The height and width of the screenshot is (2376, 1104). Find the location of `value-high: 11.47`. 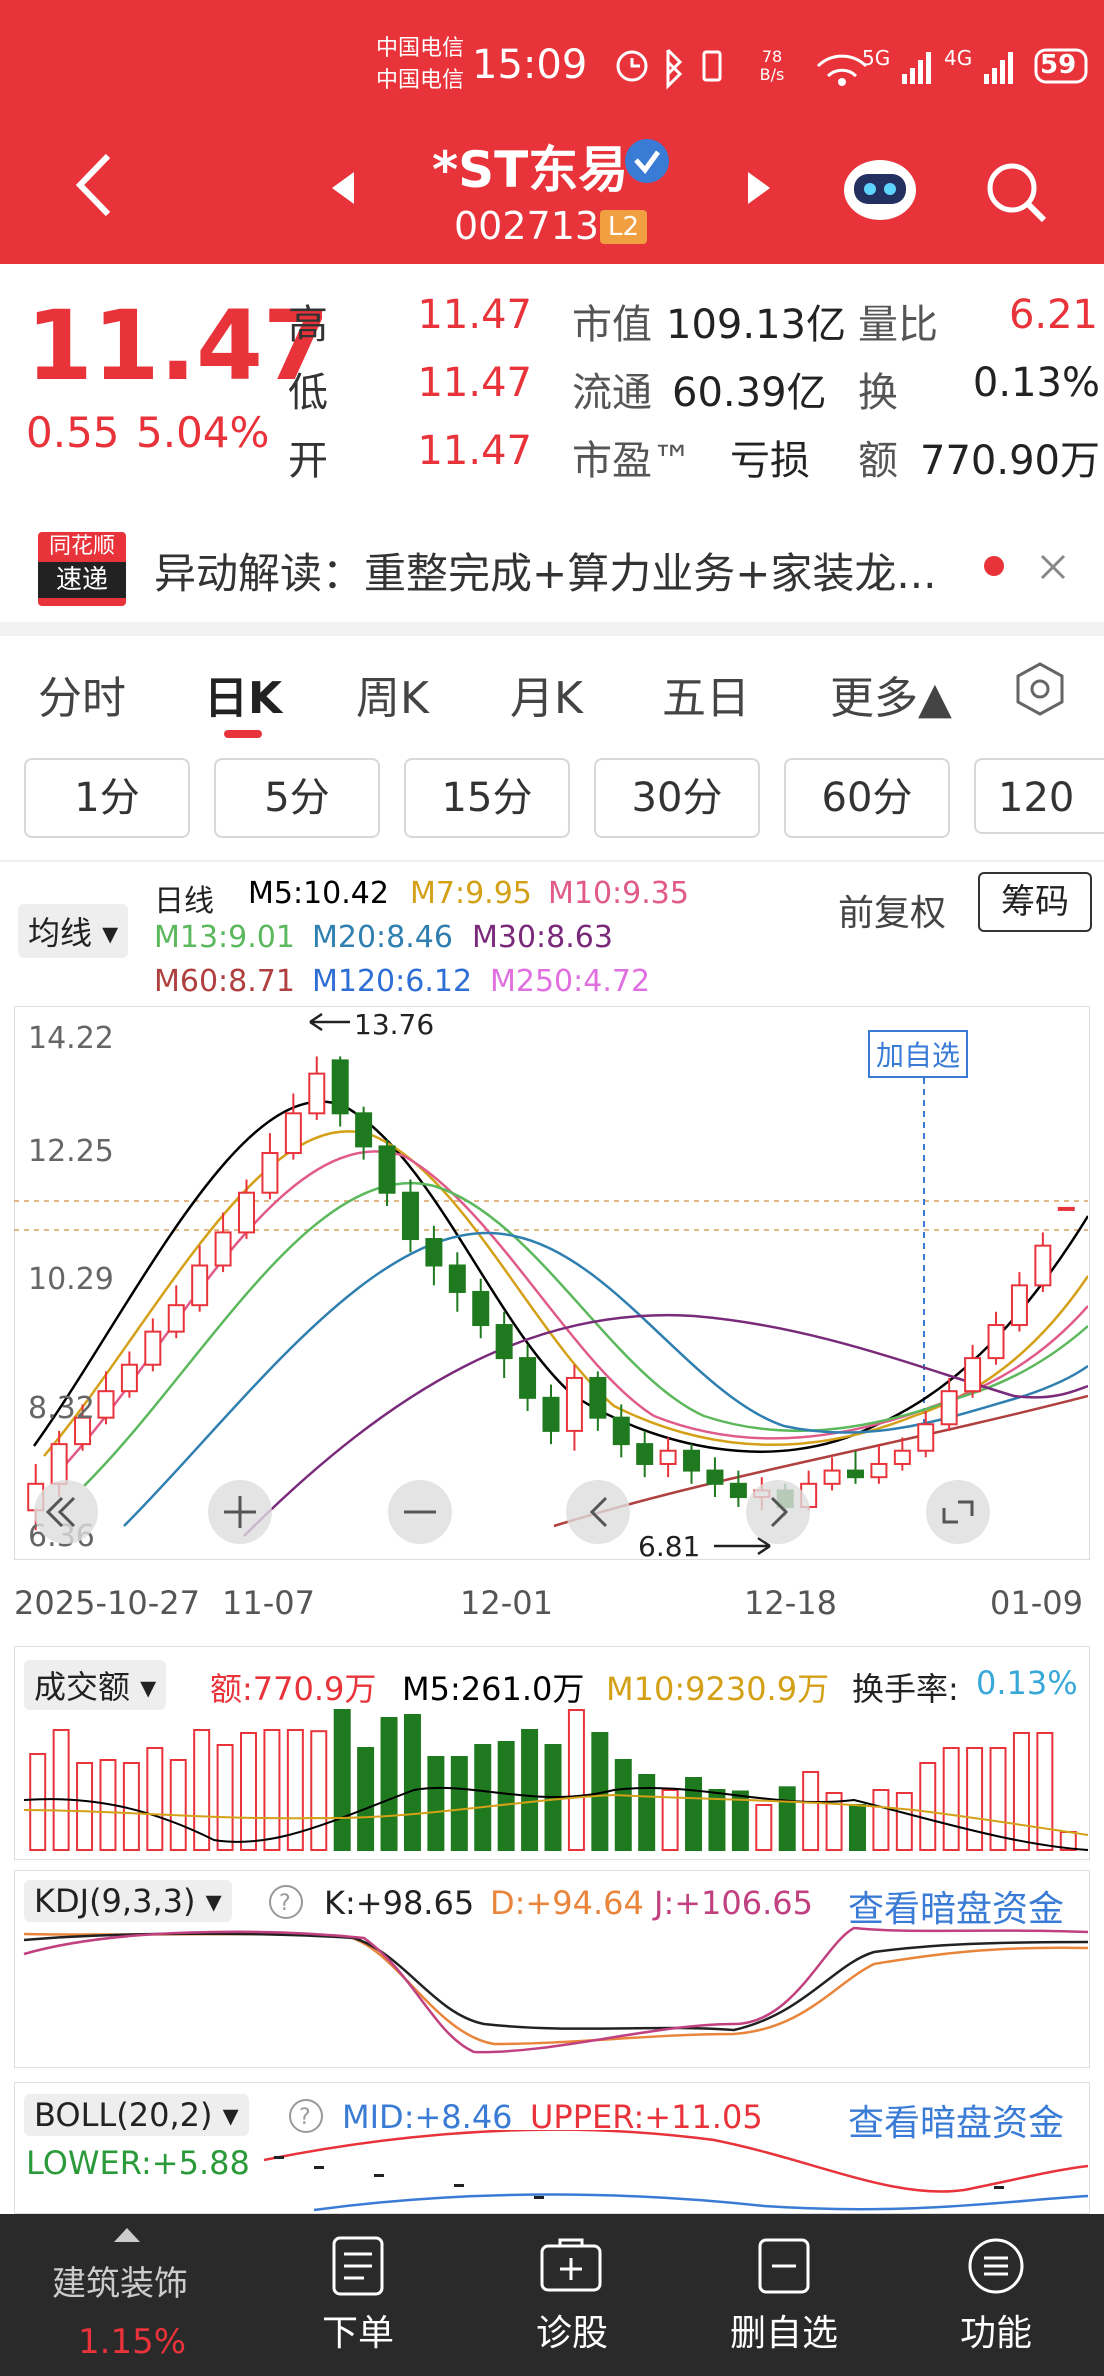

value-high: 11.47 is located at coordinates (474, 315).